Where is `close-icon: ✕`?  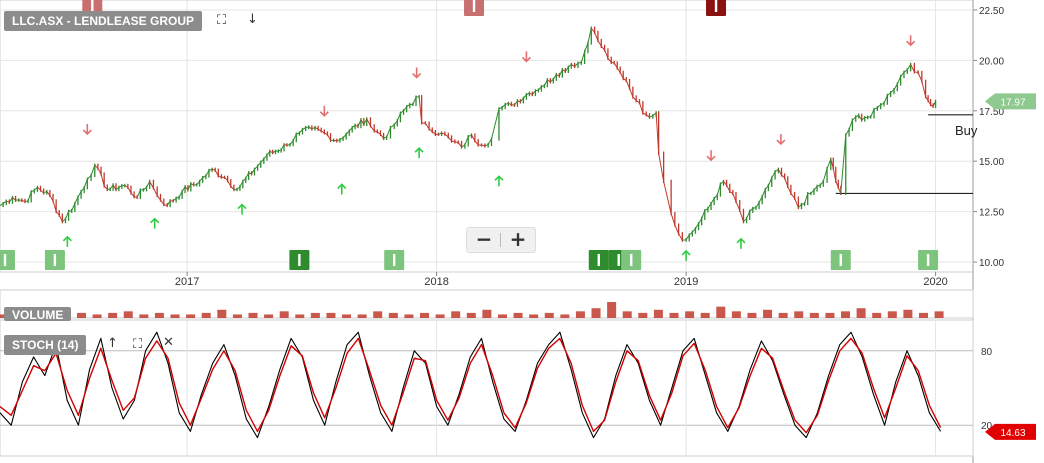
close-icon: ✕ is located at coordinates (168, 342).